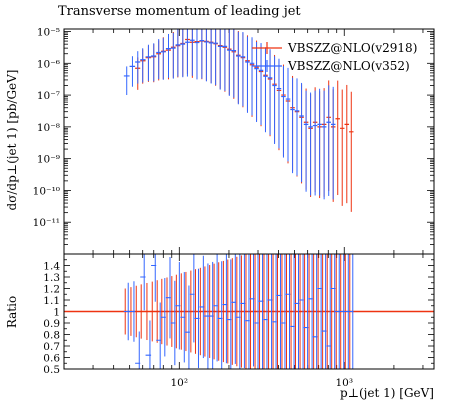 The height and width of the screenshot is (406, 450). Describe the element at coordinates (352, 48) in the screenshot. I see `legend-label-v2918: VBSZZ@NLO(v2918)` at that location.